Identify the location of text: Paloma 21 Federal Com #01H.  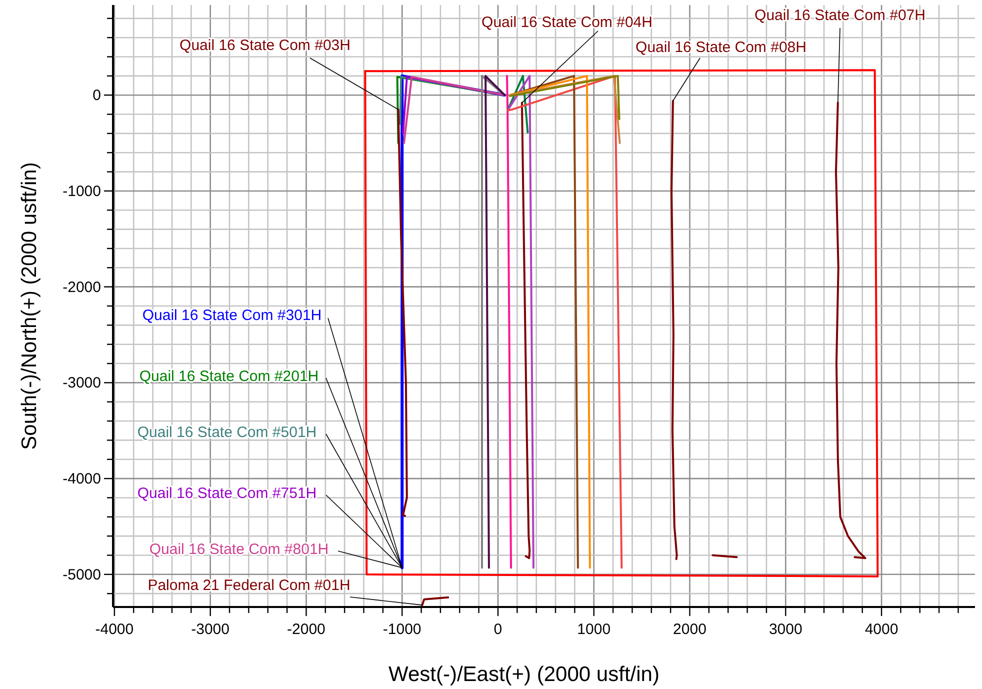
(249, 585).